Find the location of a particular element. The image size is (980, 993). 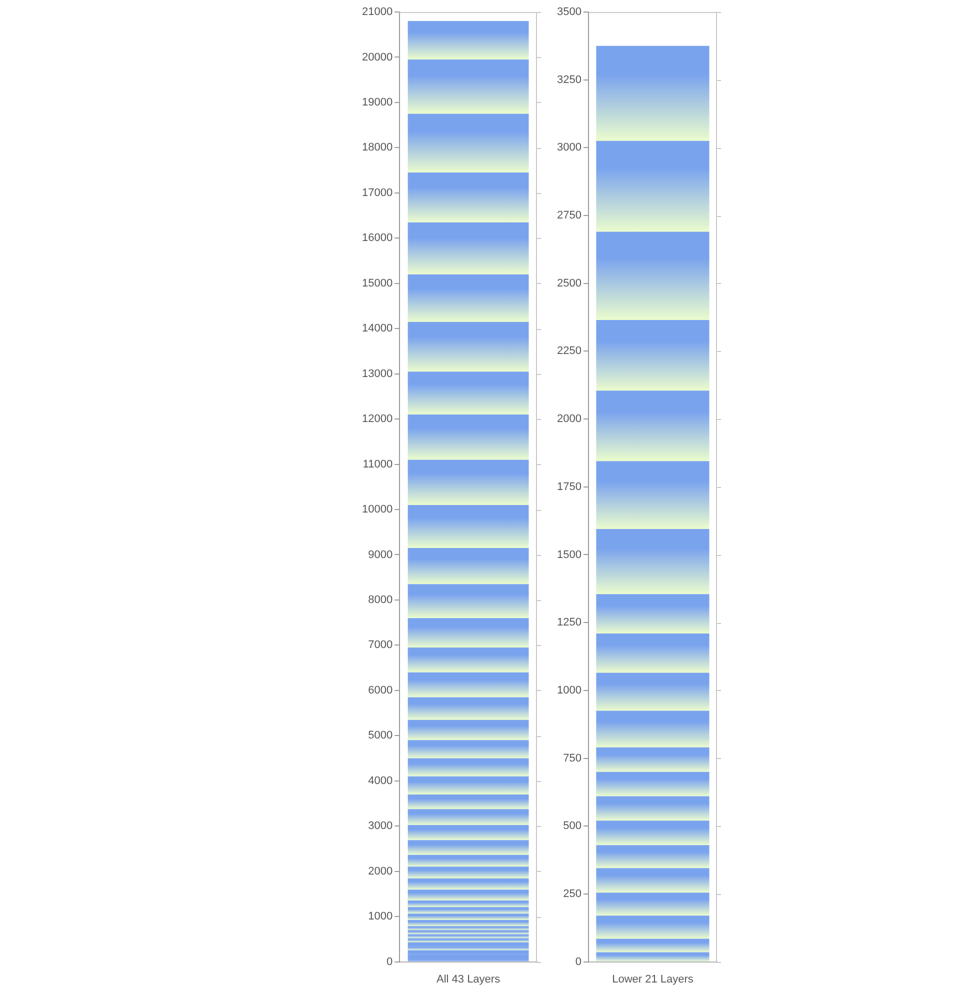

y-tick-label: 10000 is located at coordinates (377, 510).